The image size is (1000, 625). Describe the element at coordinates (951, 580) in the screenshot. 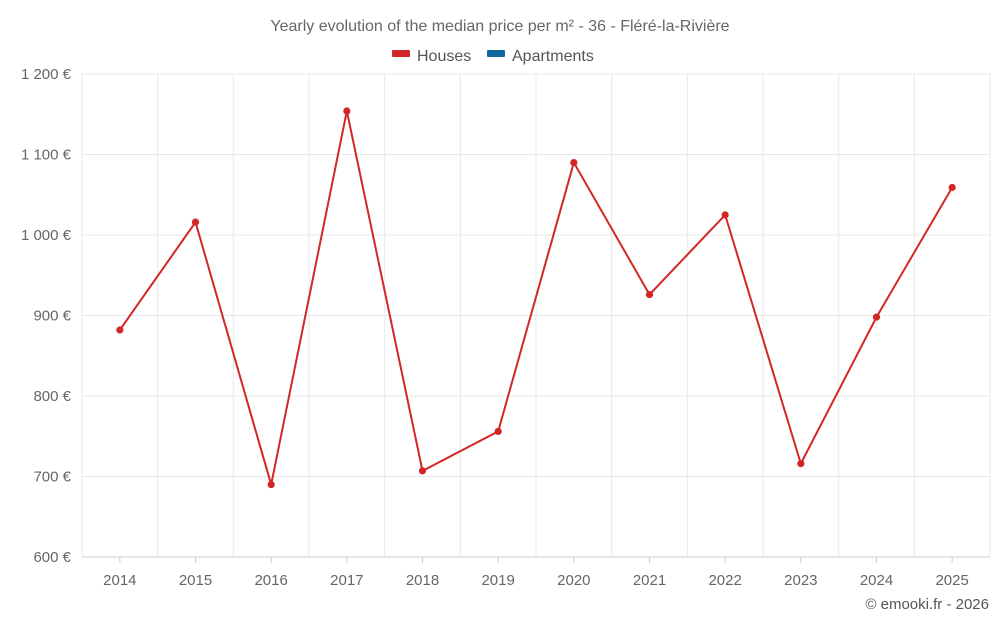

I see `x-tick-label: 2025` at that location.